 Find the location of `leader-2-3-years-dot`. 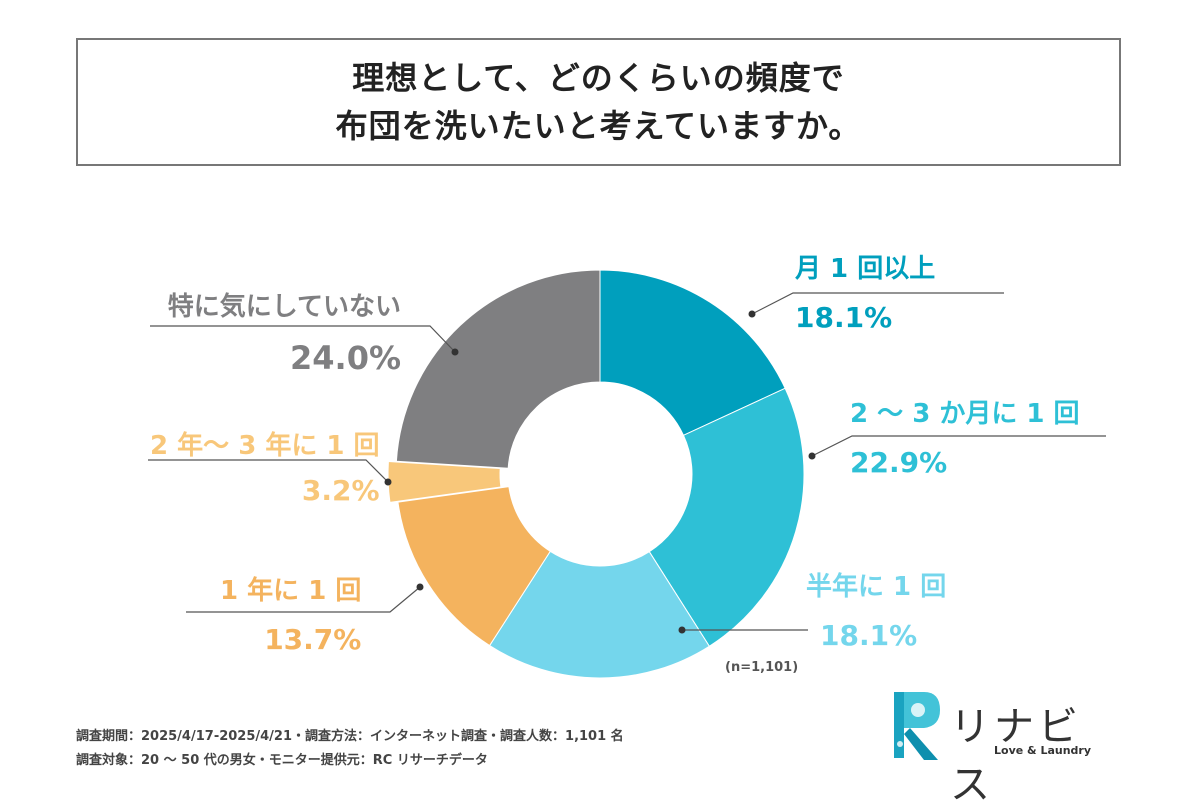

leader-2-3-years-dot is located at coordinates (388, 482).